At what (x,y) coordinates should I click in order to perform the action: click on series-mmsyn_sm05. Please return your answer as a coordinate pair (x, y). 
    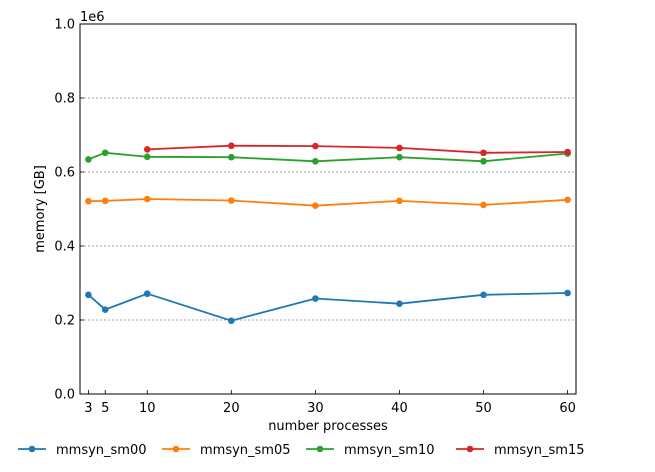
    Looking at the image, I should click on (328, 202).